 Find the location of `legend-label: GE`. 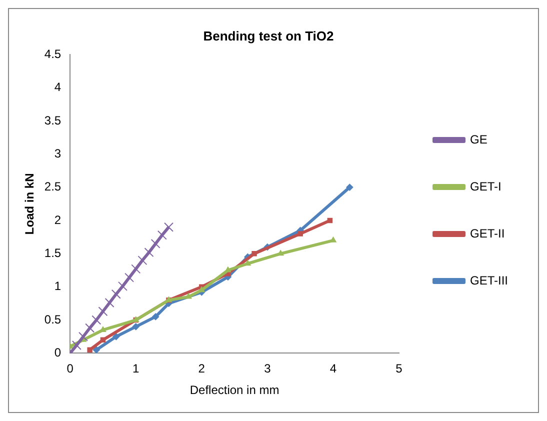

legend-label: GE is located at coordinates (479, 139).